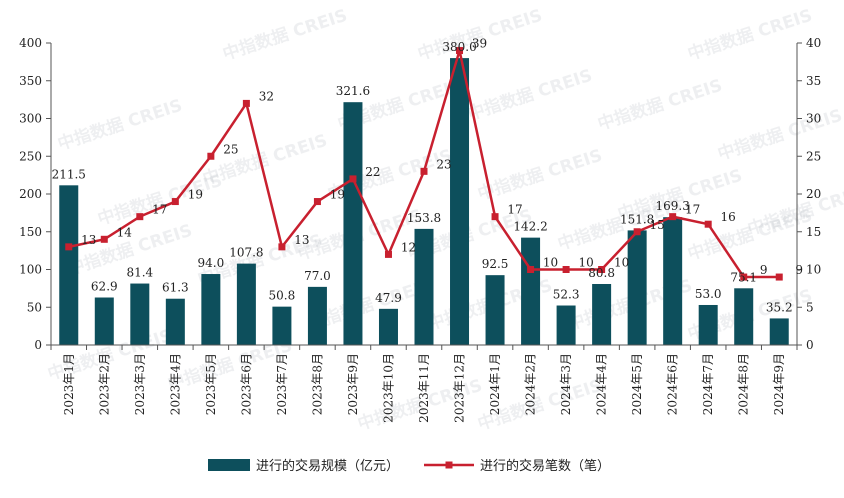 This screenshot has height=498, width=844. I want to click on y-right-tick-label: 15, so click(813, 232).